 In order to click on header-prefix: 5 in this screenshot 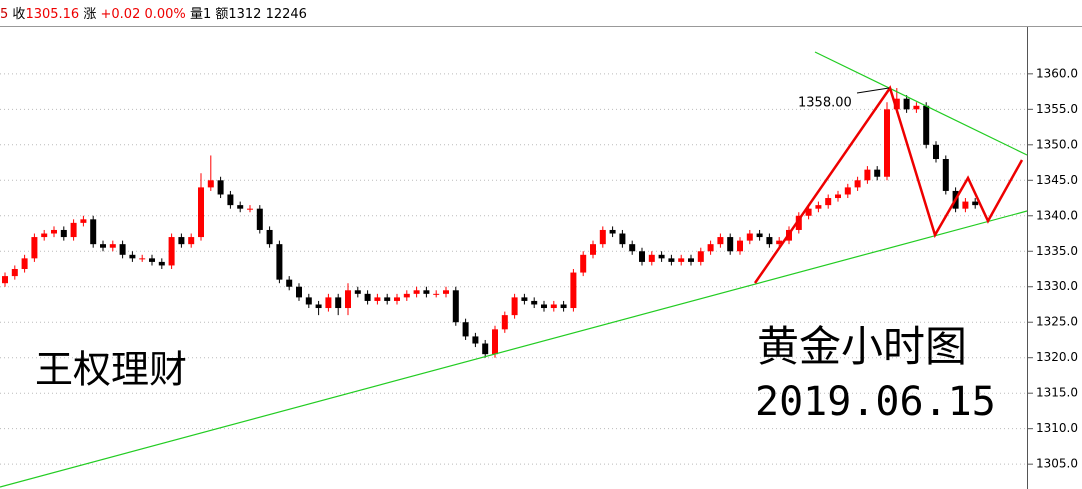, I will do `click(4, 14)`.